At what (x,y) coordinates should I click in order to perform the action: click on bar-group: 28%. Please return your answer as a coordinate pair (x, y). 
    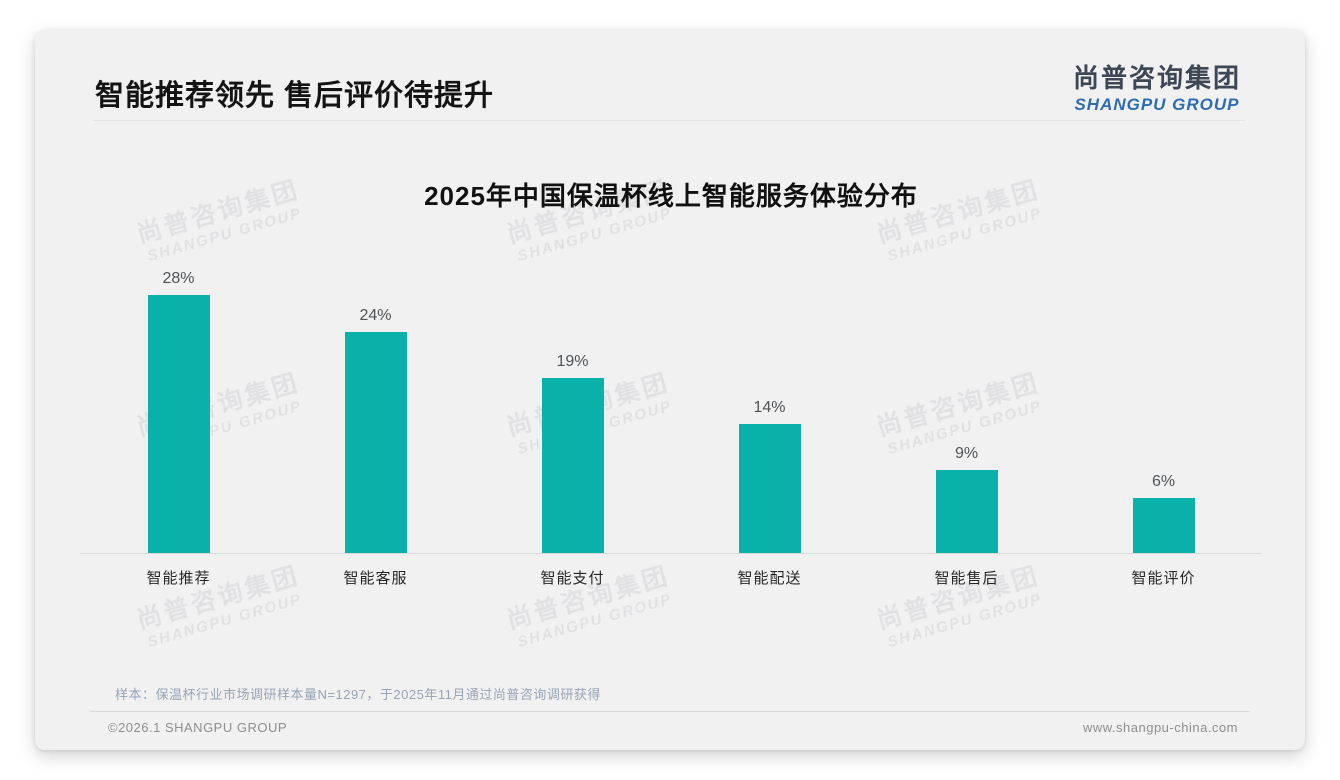
    Looking at the image, I should click on (178, 411).